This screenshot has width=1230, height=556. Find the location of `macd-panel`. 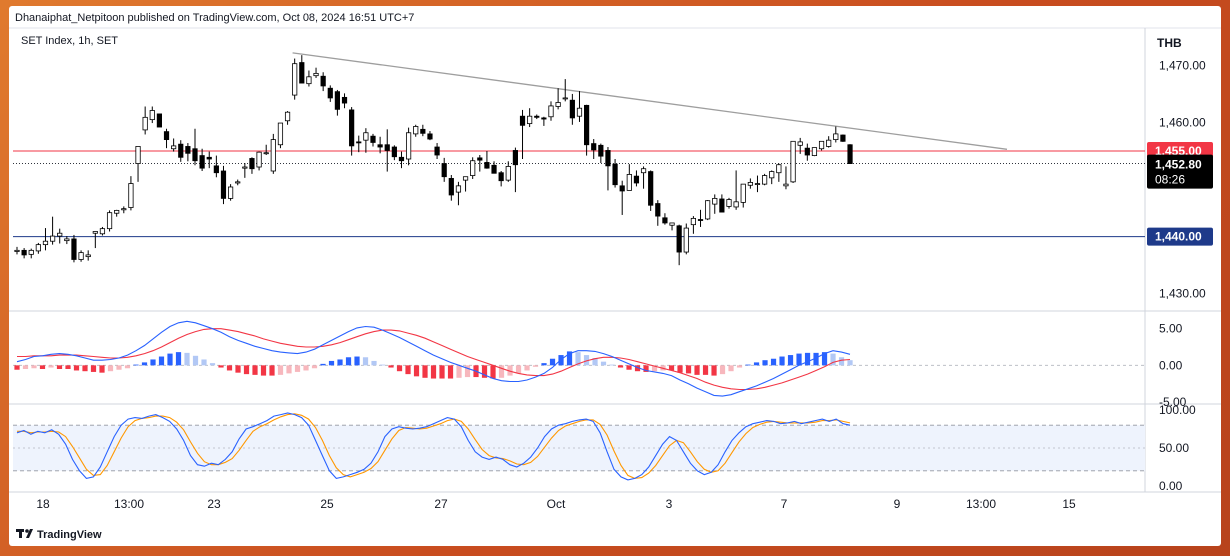

macd-panel is located at coordinates (579, 358).